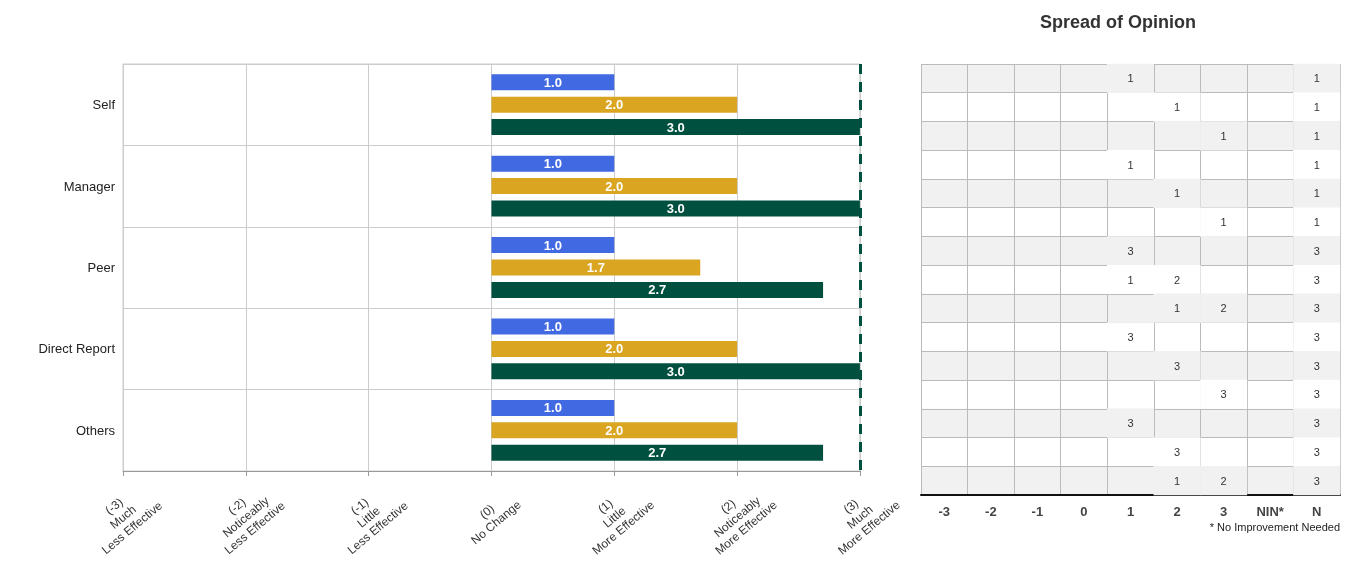  Describe the element at coordinates (944, 511) in the screenshot. I see `x-tick-label: -3` at that location.